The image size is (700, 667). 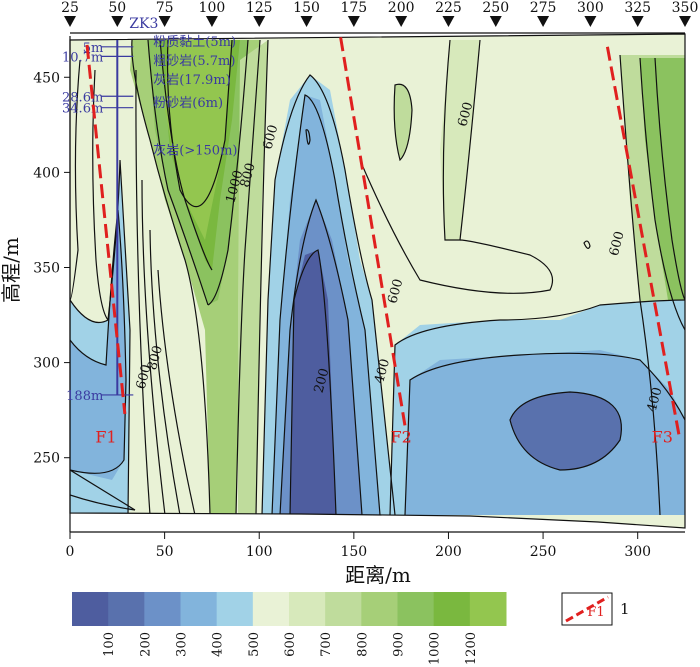 What do you see at coordinates (191, 80) in the screenshot?
I see `stratum-label: 灰岩(17.9m)` at bounding box center [191, 80].